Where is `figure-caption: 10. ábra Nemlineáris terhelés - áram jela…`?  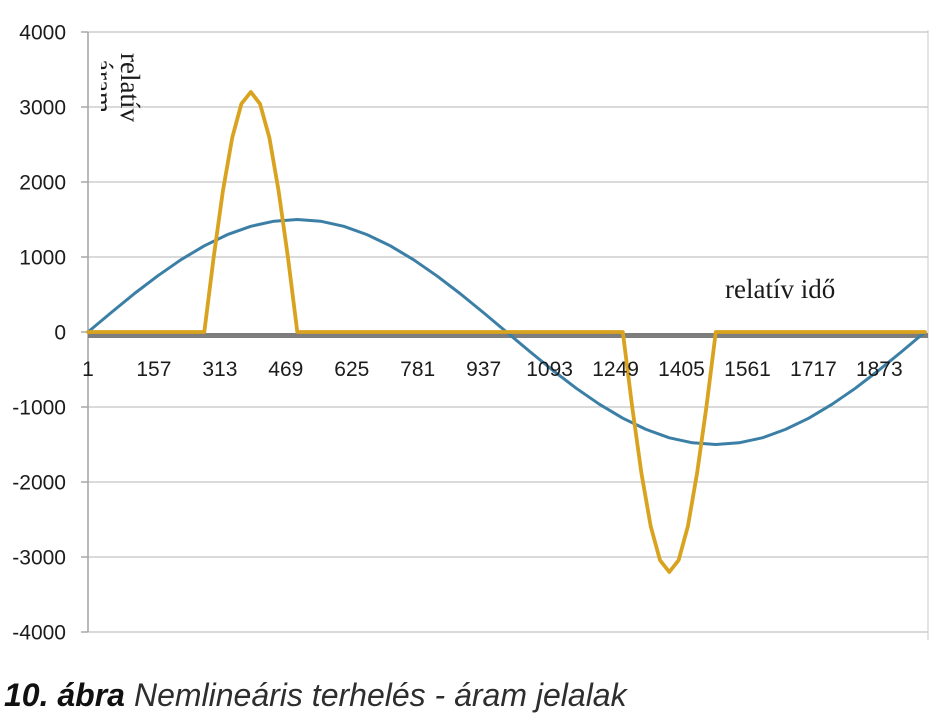
figure-caption: 10. ábra Nemlineáris terhelés - áram jela… is located at coordinates (315, 695).